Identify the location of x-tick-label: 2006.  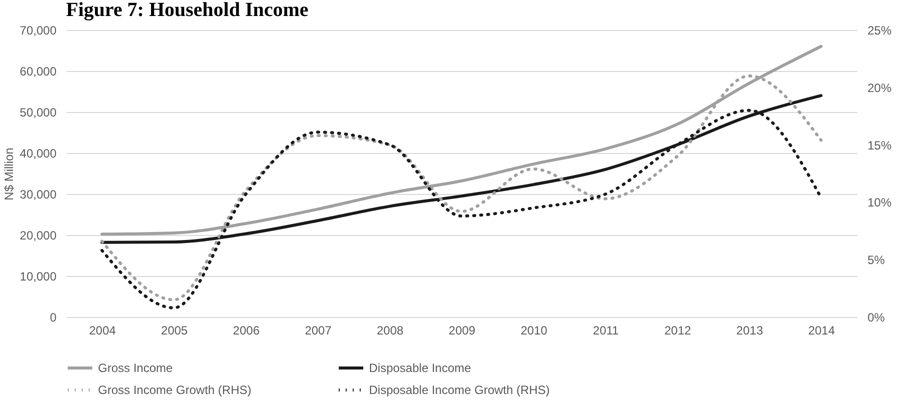
(246, 331).